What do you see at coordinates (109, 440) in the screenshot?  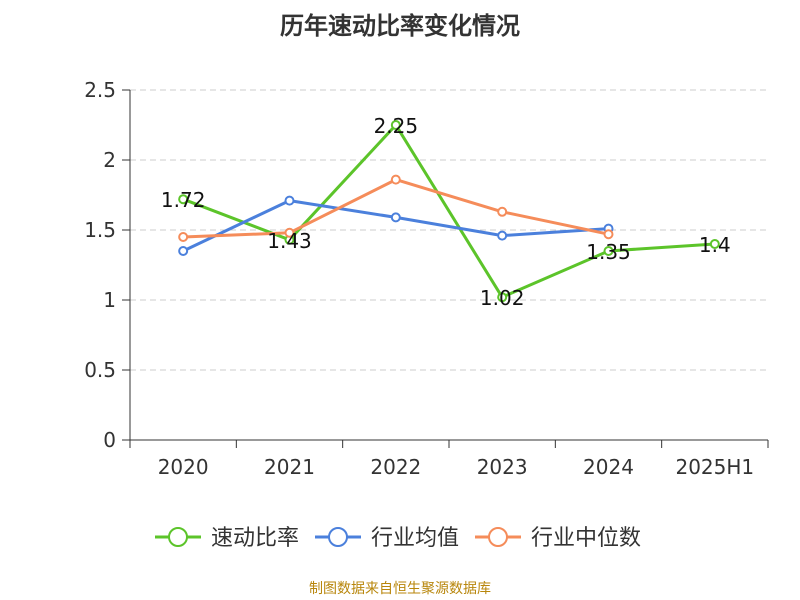 I see `y-tick-label: 0` at bounding box center [109, 440].